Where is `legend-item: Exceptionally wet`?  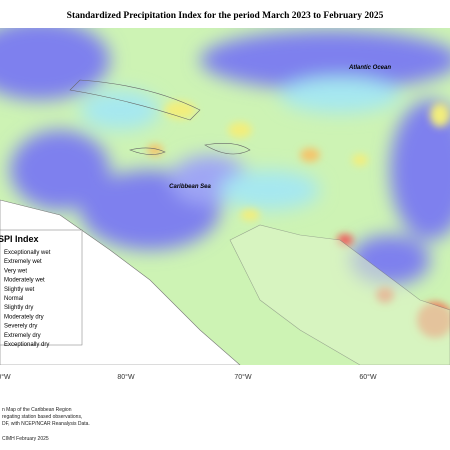 legend-item: Exceptionally wet is located at coordinates (27, 253).